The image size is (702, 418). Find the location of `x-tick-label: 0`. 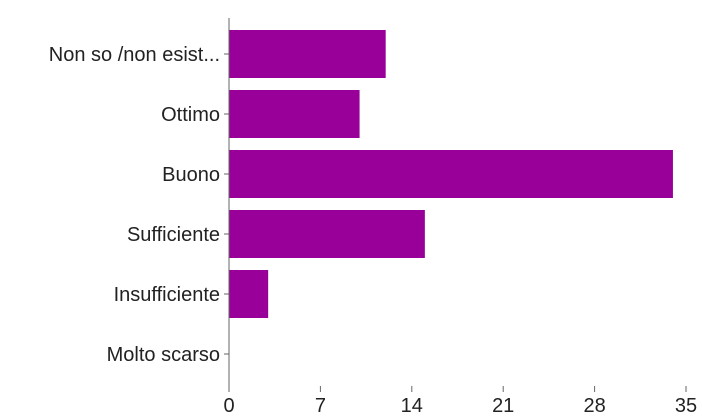

x-tick-label: 0 is located at coordinates (228, 406).